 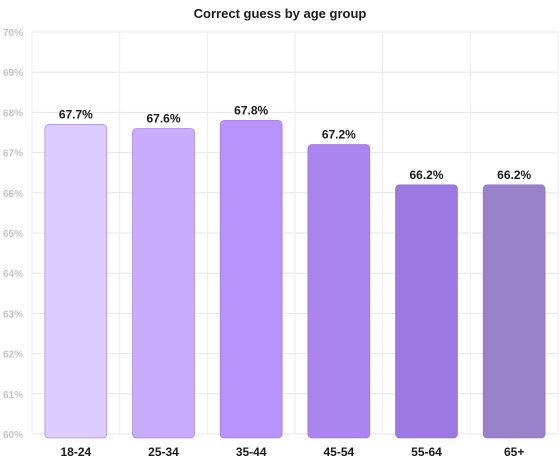 What do you see at coordinates (75, 452) in the screenshot?
I see `x-tick-label: 18-24` at bounding box center [75, 452].